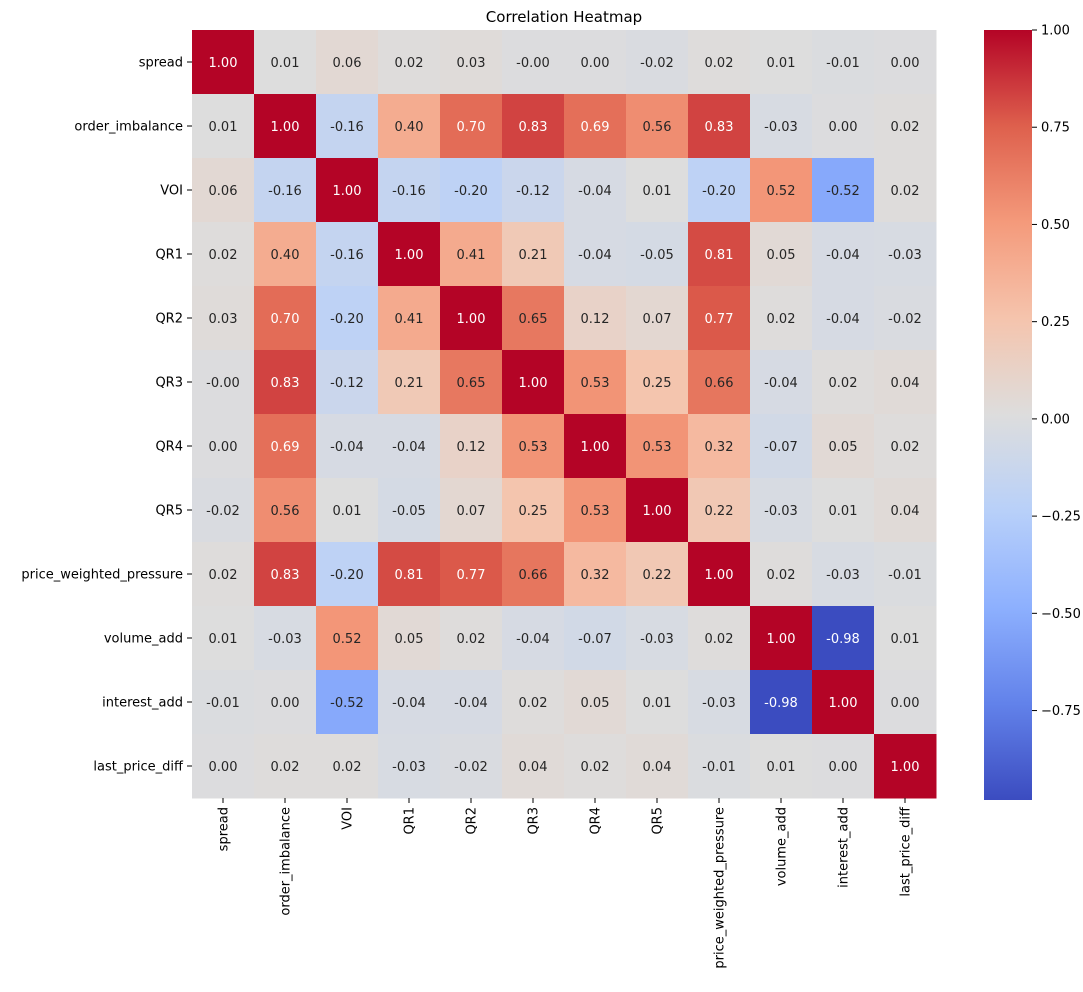  I want to click on x-tick-label: price_weighted_pressure, so click(720, 888).